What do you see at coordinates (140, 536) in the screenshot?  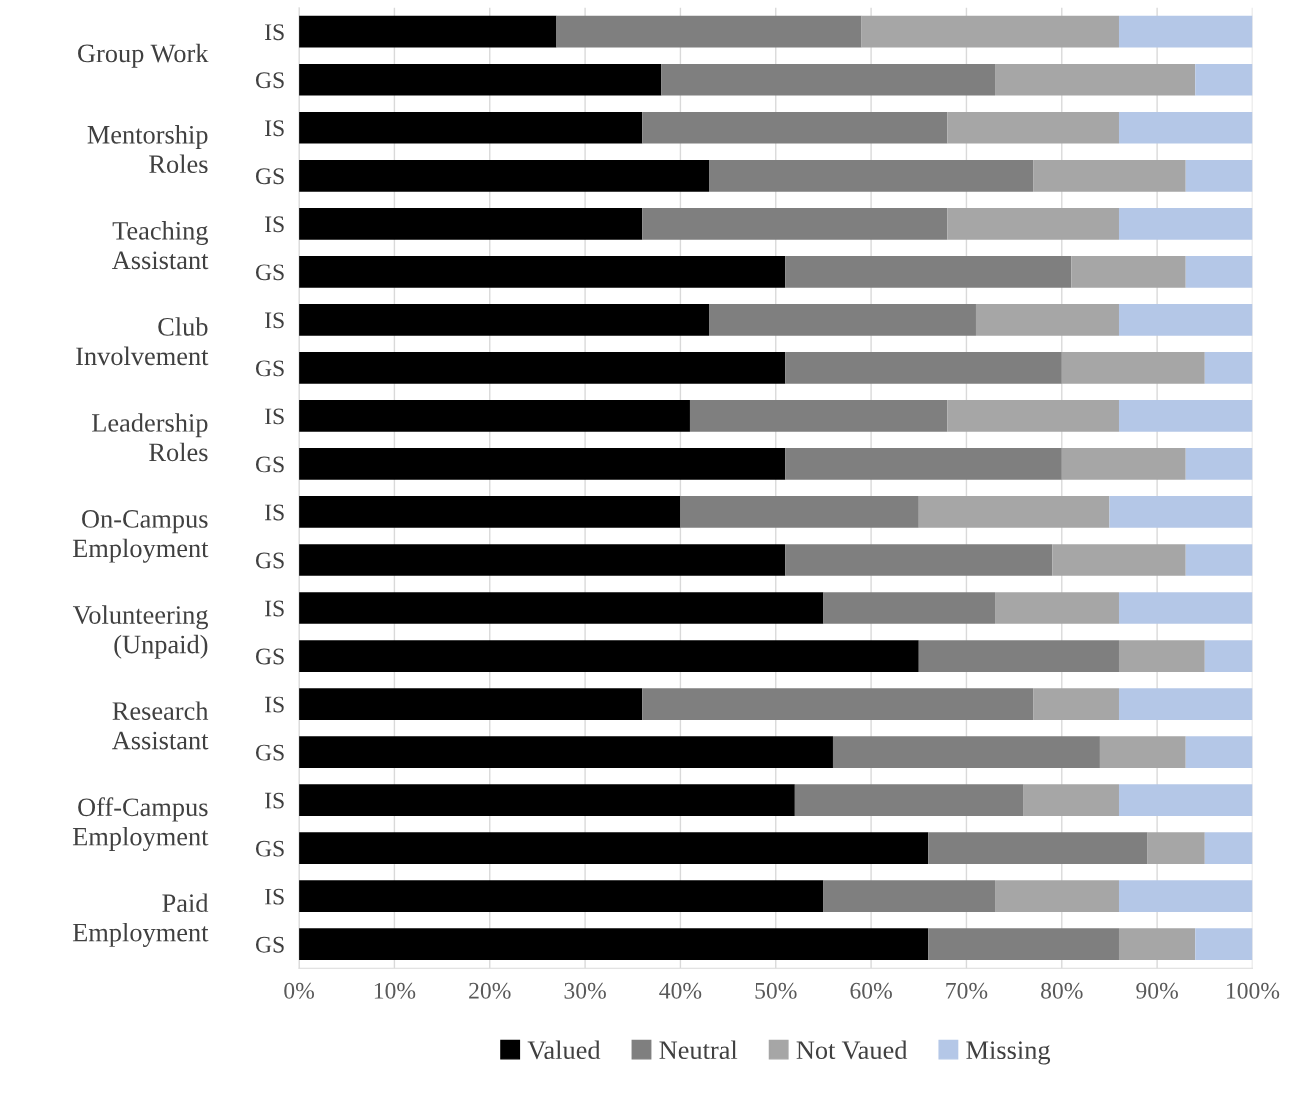 I see `text: On-Campus Employment` at bounding box center [140, 536].